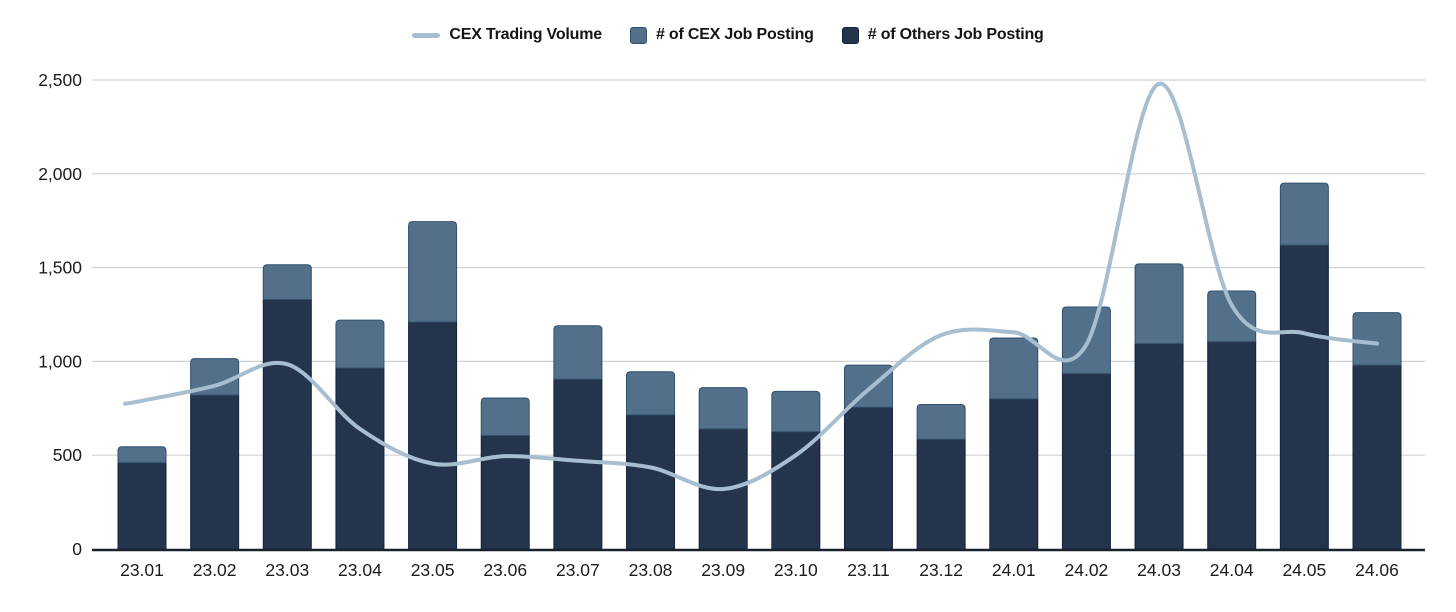 This screenshot has width=1456, height=612. What do you see at coordinates (1159, 570) in the screenshot?
I see `x-tick-label-24.03: 24.03` at bounding box center [1159, 570].